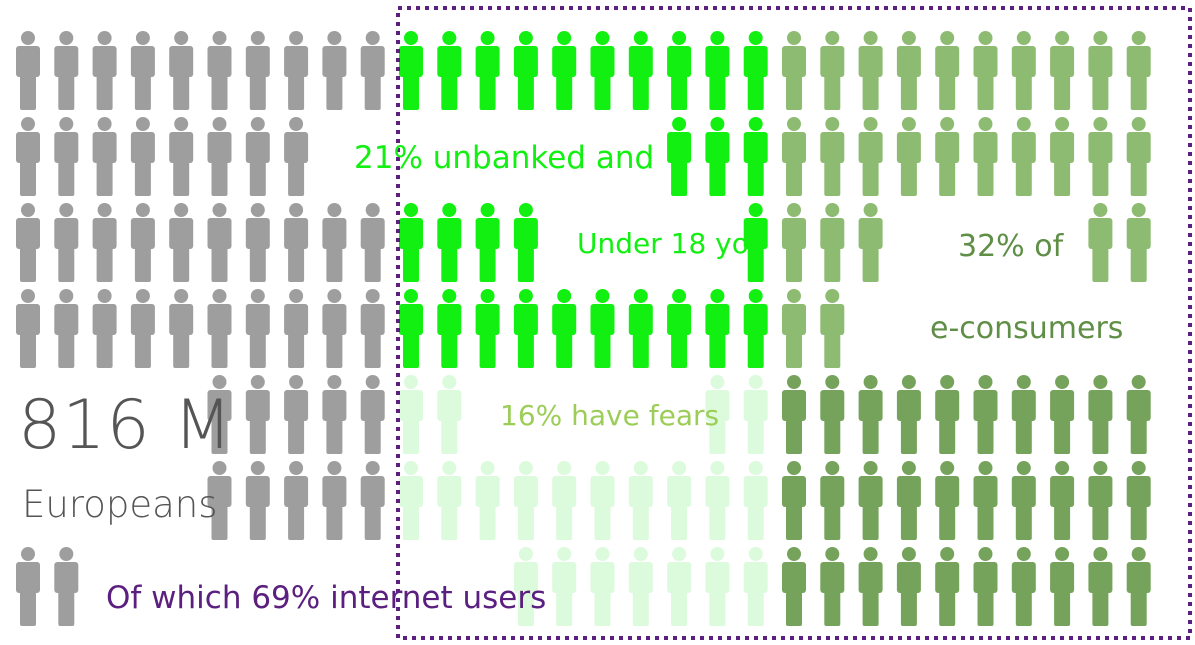 The image size is (1195, 645). Describe the element at coordinates (1011, 246) in the screenshot. I see `e-consumers-percent-label: 32% of` at that location.